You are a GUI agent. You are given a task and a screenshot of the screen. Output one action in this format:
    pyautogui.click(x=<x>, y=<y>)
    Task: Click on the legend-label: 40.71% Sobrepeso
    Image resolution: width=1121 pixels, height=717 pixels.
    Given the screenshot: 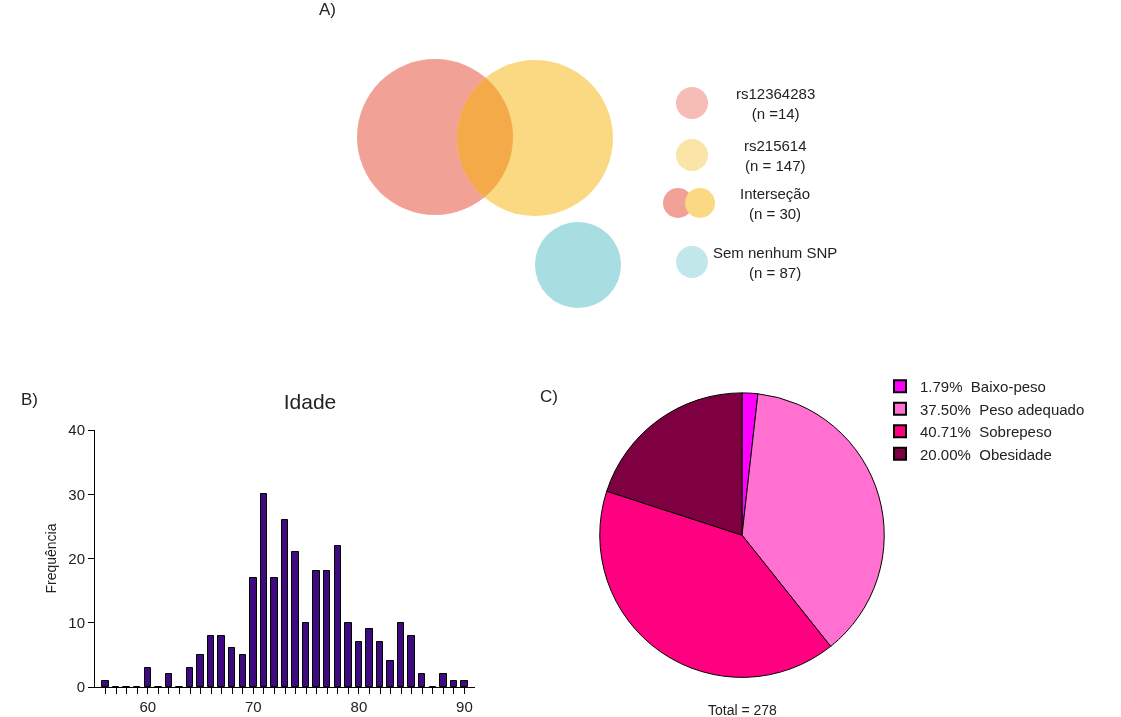 What is the action you would take?
    pyautogui.click(x=986, y=432)
    